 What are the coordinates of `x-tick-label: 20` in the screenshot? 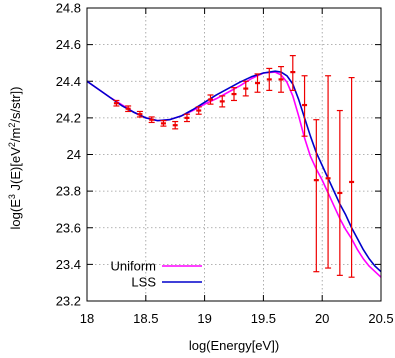 It's located at (322, 318).